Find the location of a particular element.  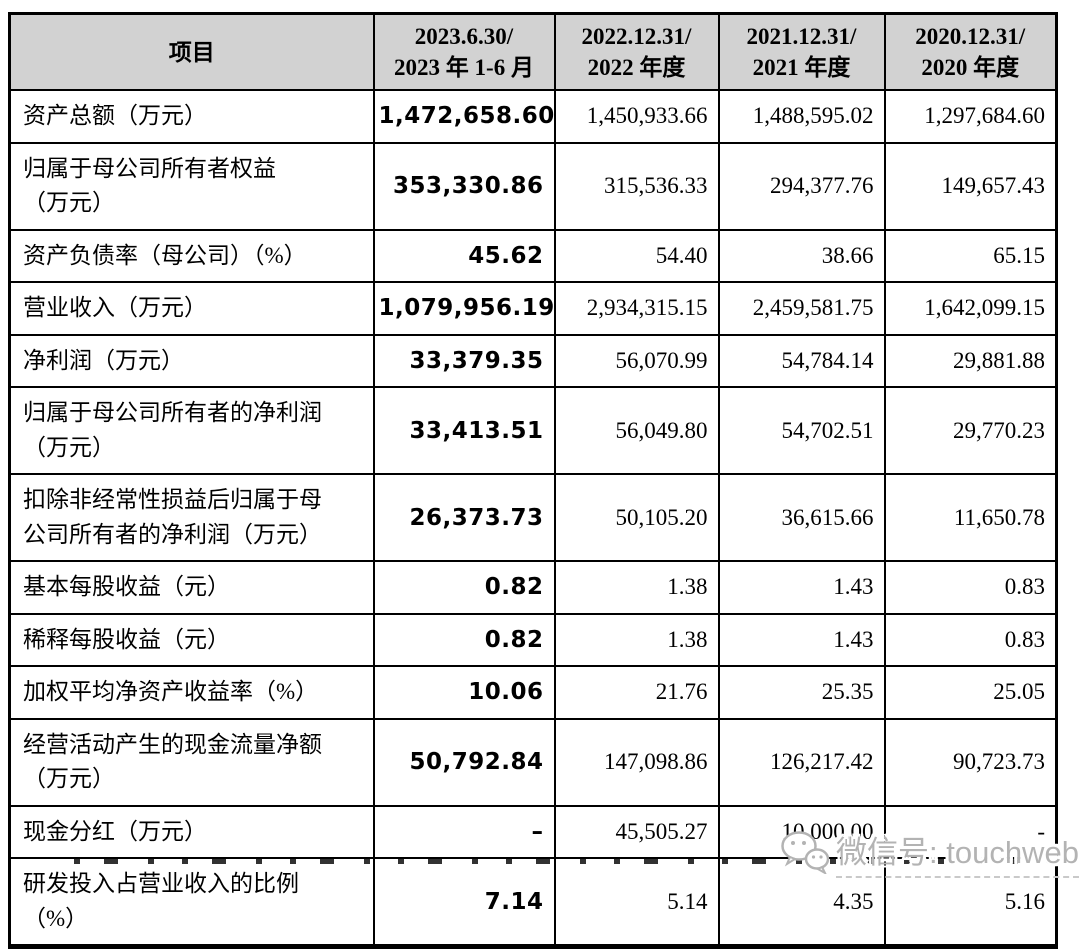

cropped-text-fragments is located at coordinates (574, 861).